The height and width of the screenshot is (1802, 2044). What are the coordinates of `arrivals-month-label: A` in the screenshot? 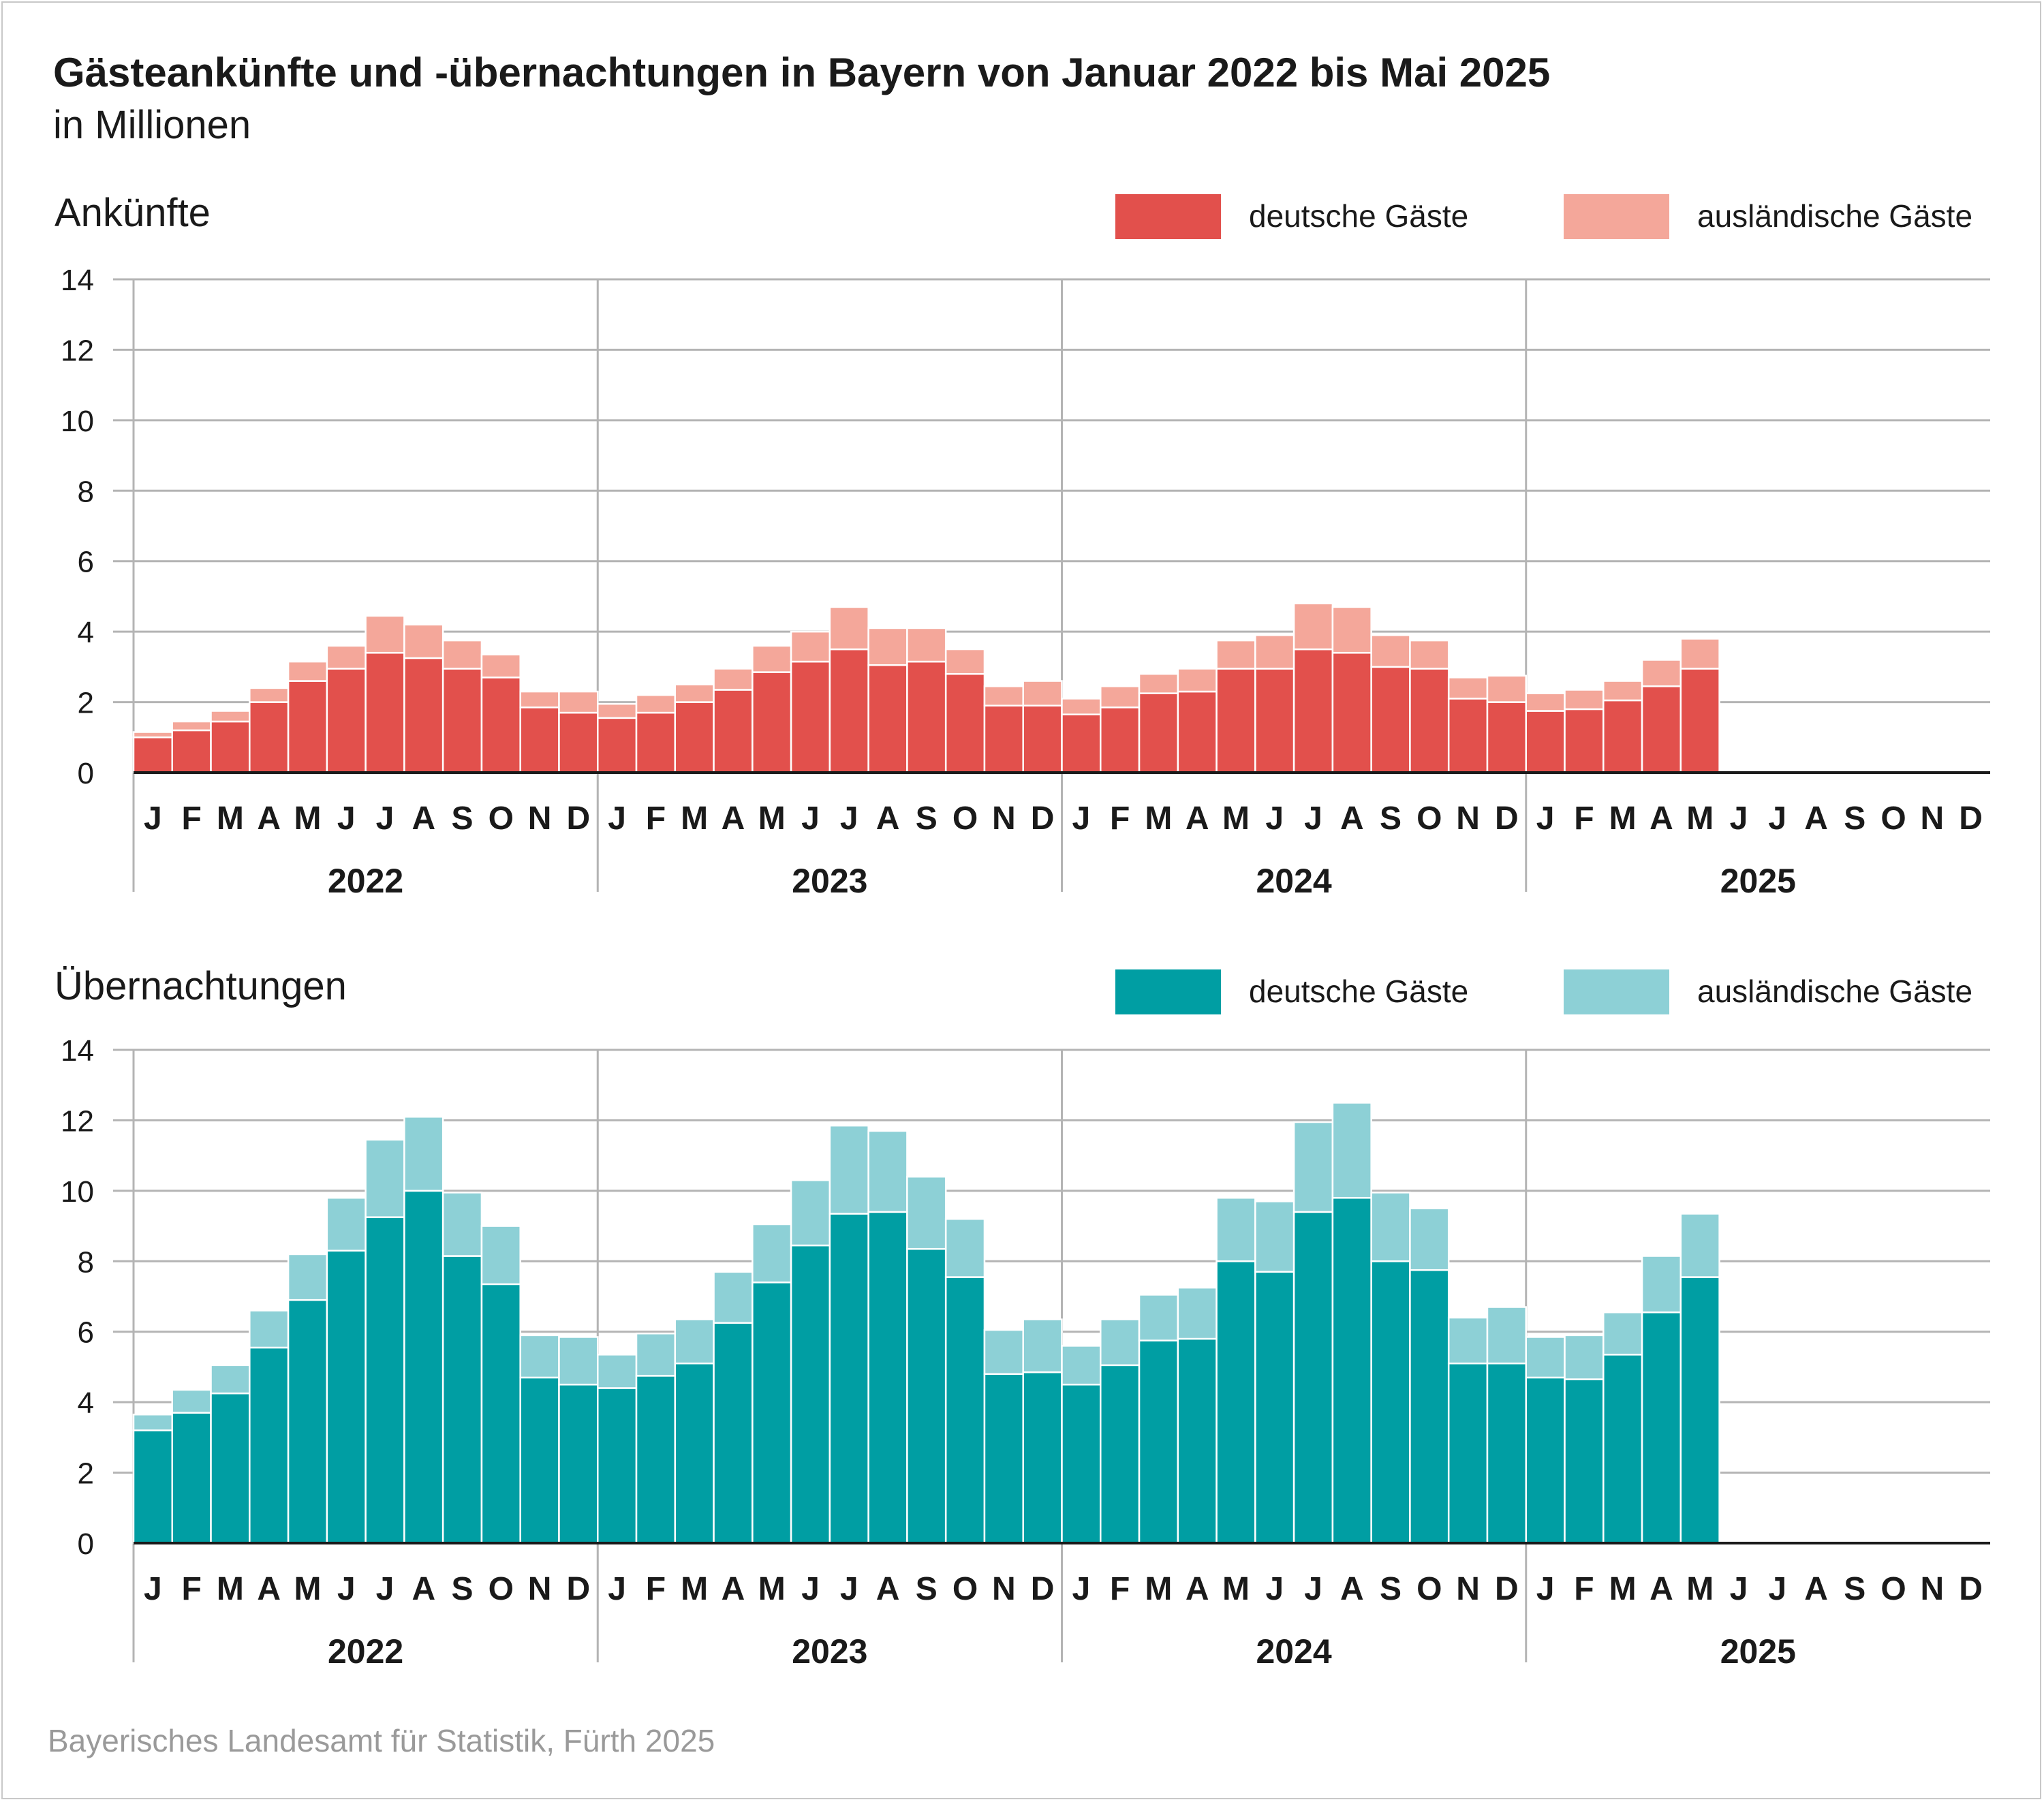 It's located at (888, 819).